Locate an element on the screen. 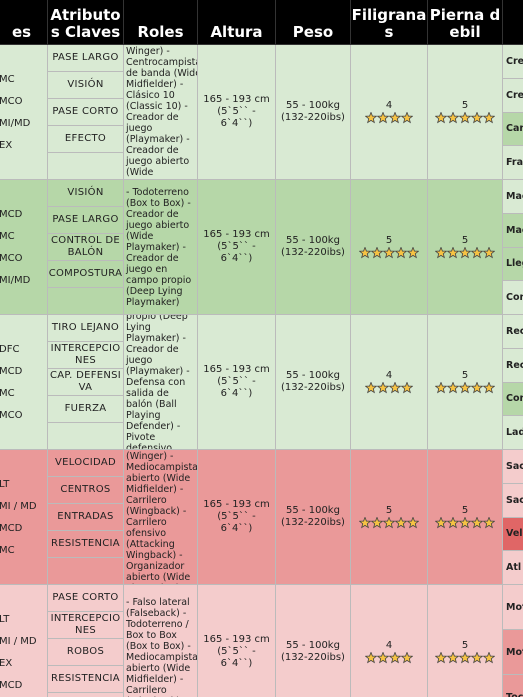  header-cell: A is located at coordinates (513, 22).